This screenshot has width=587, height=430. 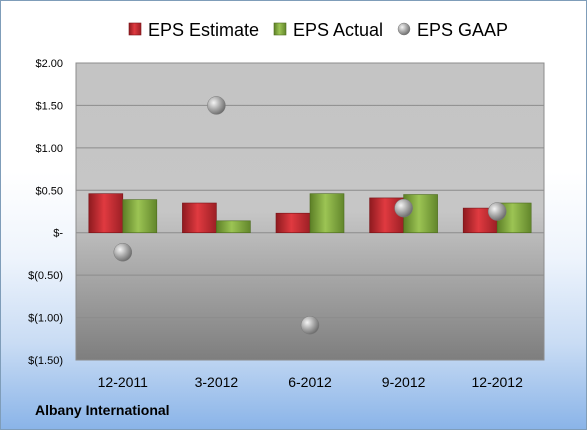 What do you see at coordinates (498, 382) in the screenshot?
I see `x-tick-label: 12-2012` at bounding box center [498, 382].